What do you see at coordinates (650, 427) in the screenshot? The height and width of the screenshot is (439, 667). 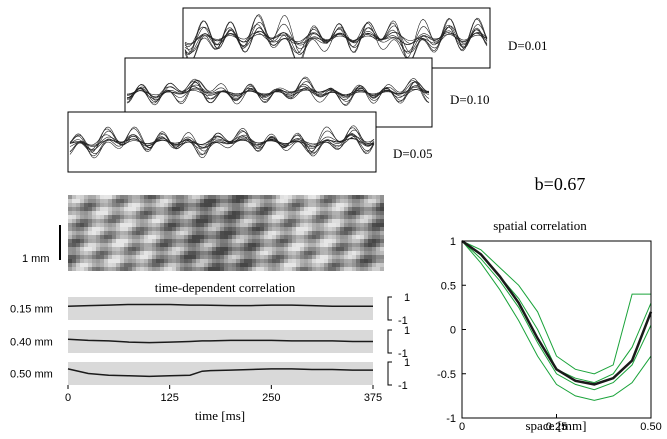 I see `x-tick-label: 0.50` at bounding box center [650, 427].